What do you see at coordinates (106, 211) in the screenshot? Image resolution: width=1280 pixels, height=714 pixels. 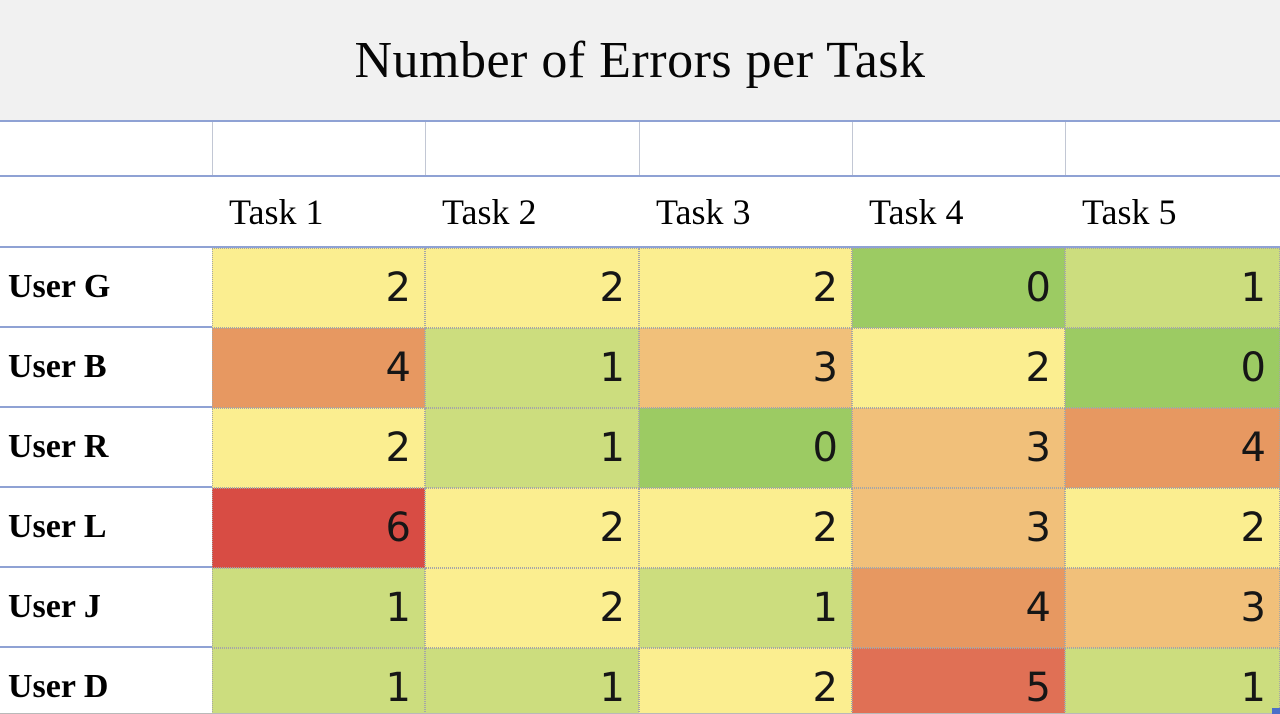 I see `header-corner-cell` at bounding box center [106, 211].